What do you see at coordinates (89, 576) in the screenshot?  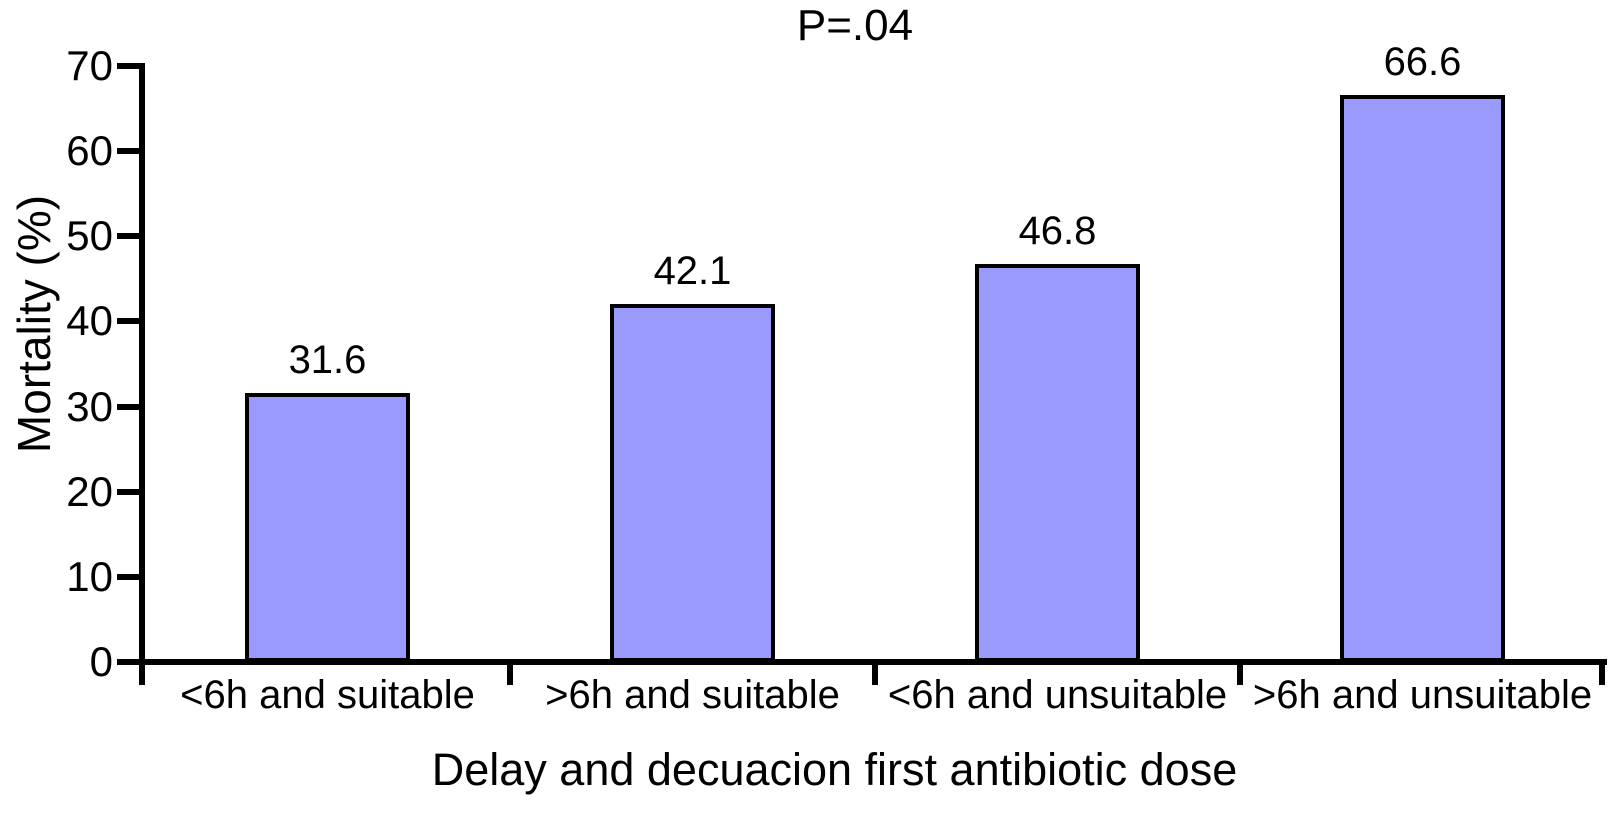 I see `y-axis-tick-label: 10` at bounding box center [89, 576].